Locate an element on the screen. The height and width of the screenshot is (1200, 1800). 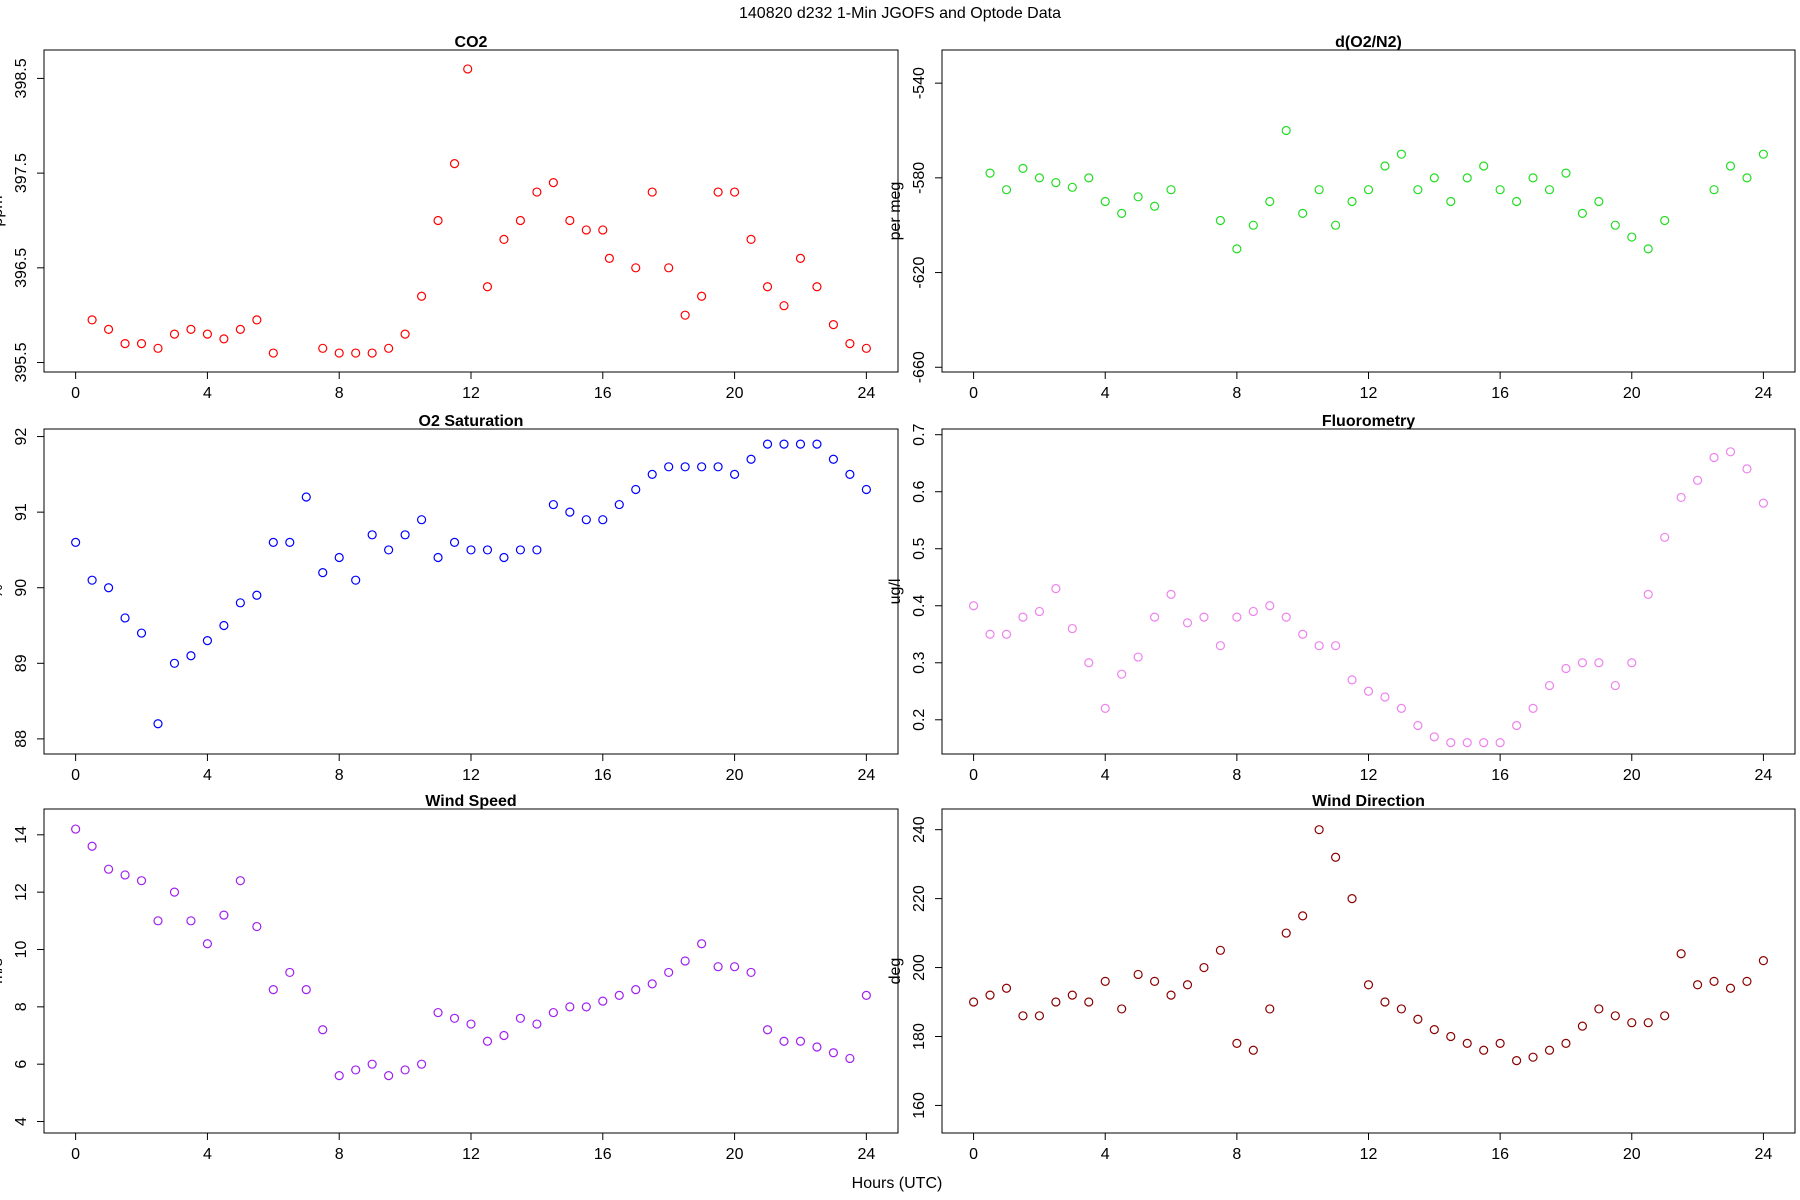
y-tick-label: 0.7 is located at coordinates (919, 434).